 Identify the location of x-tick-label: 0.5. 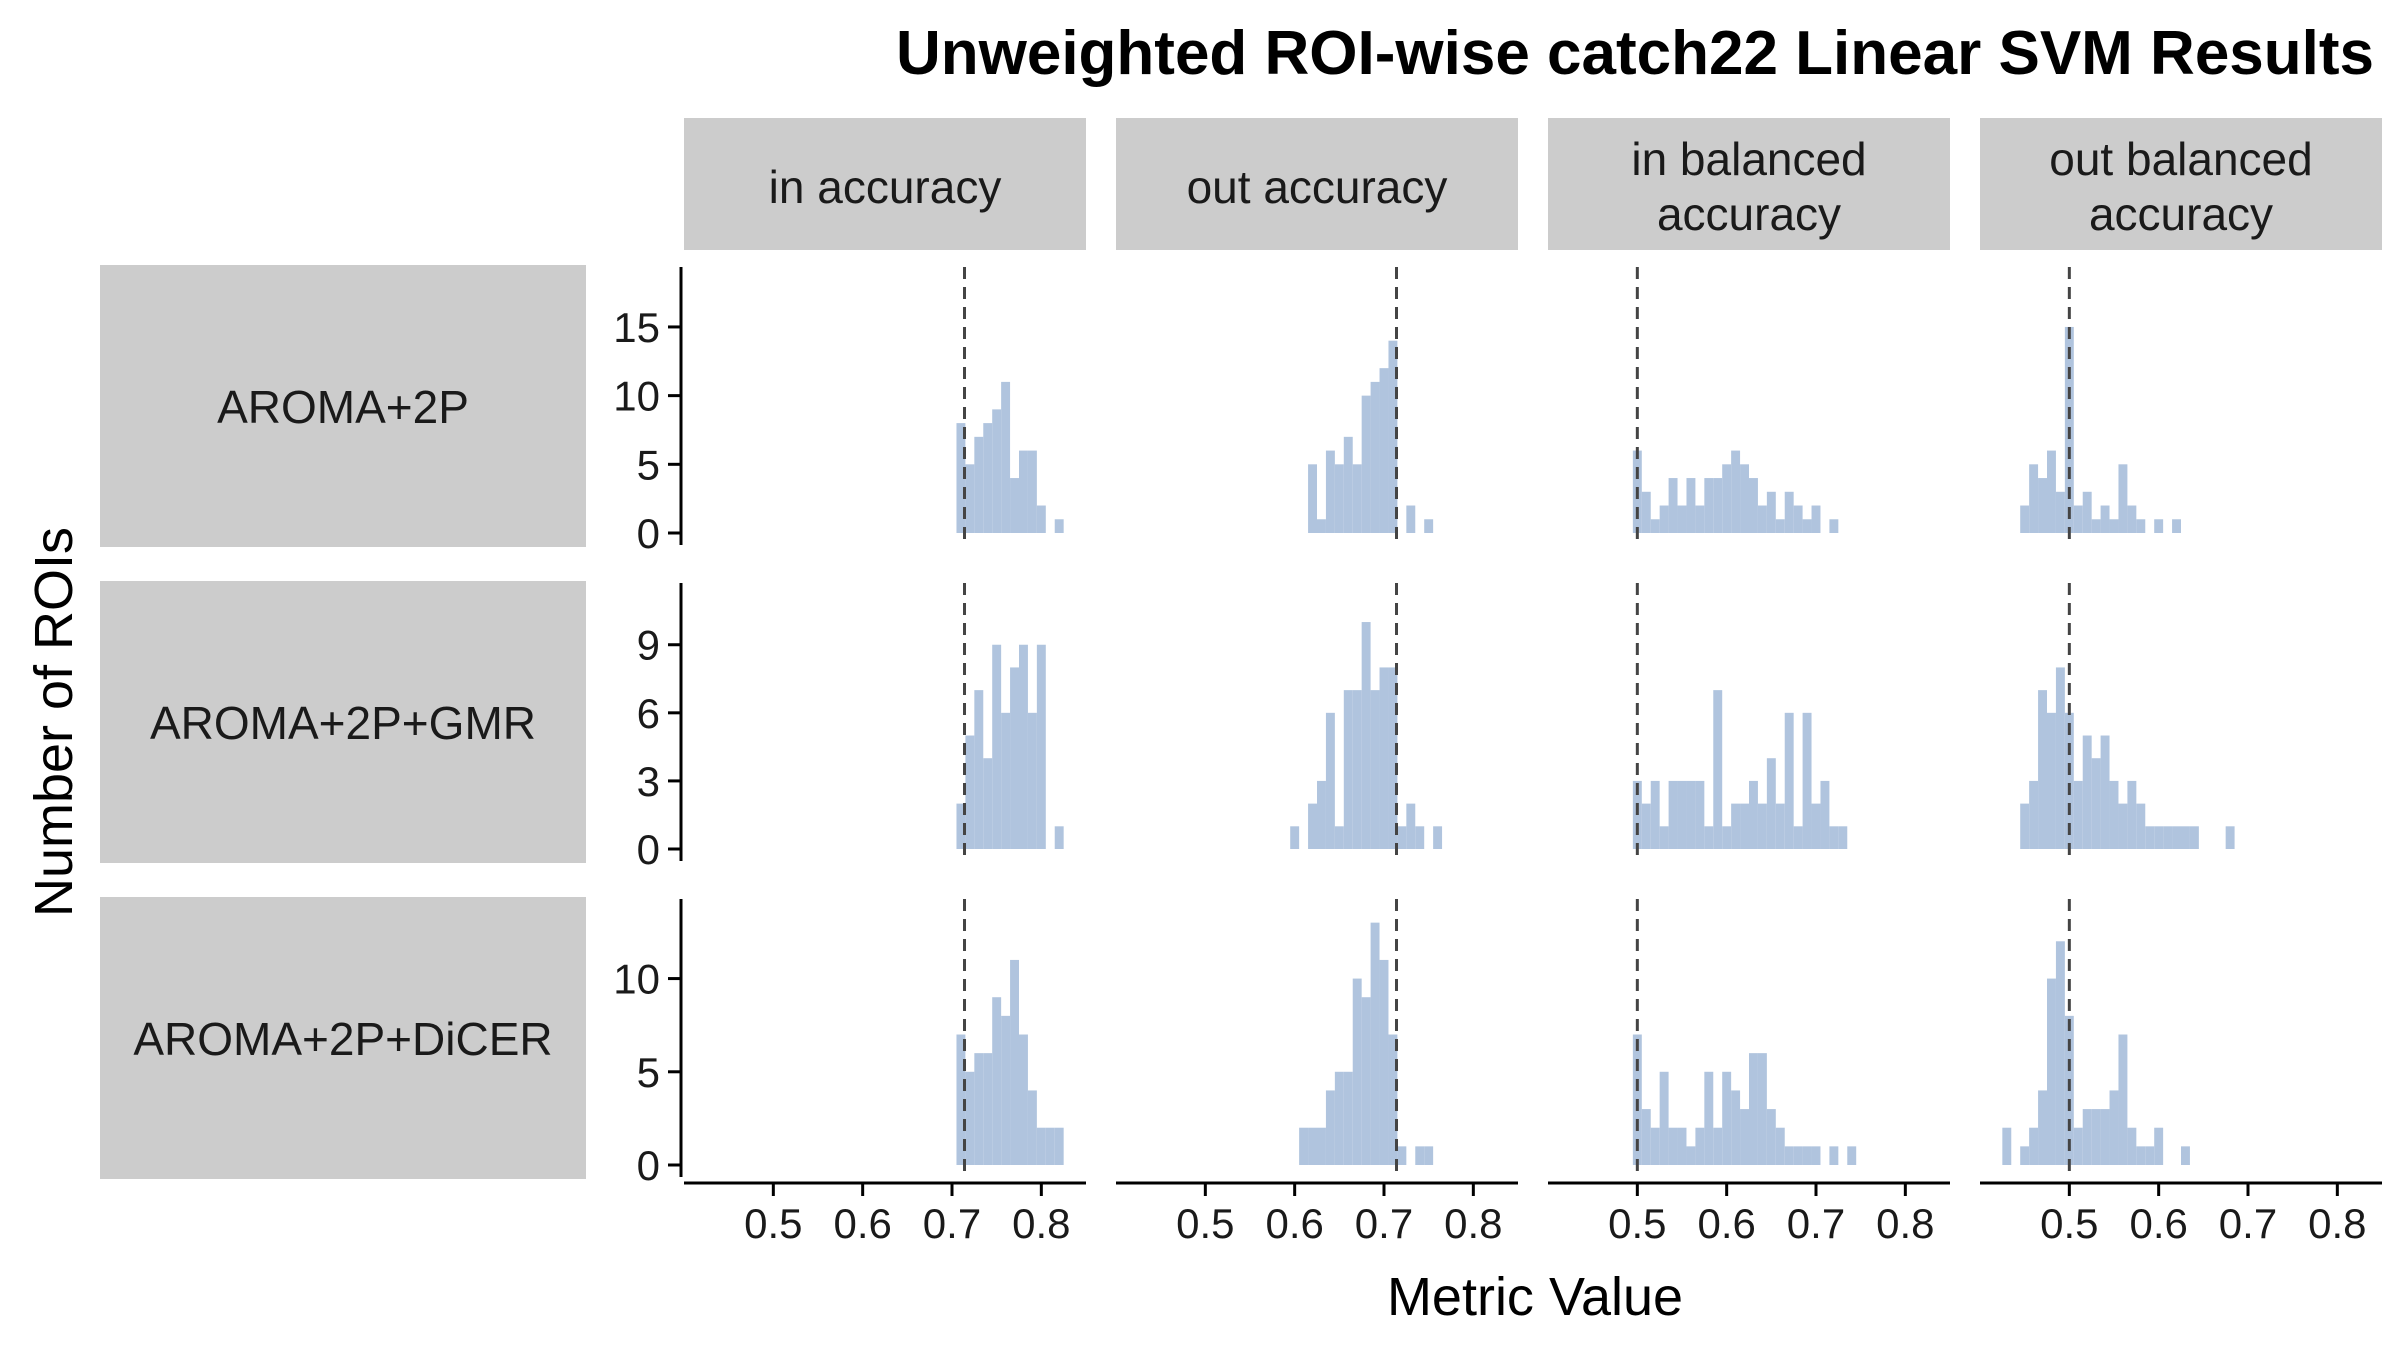
(1205, 1223).